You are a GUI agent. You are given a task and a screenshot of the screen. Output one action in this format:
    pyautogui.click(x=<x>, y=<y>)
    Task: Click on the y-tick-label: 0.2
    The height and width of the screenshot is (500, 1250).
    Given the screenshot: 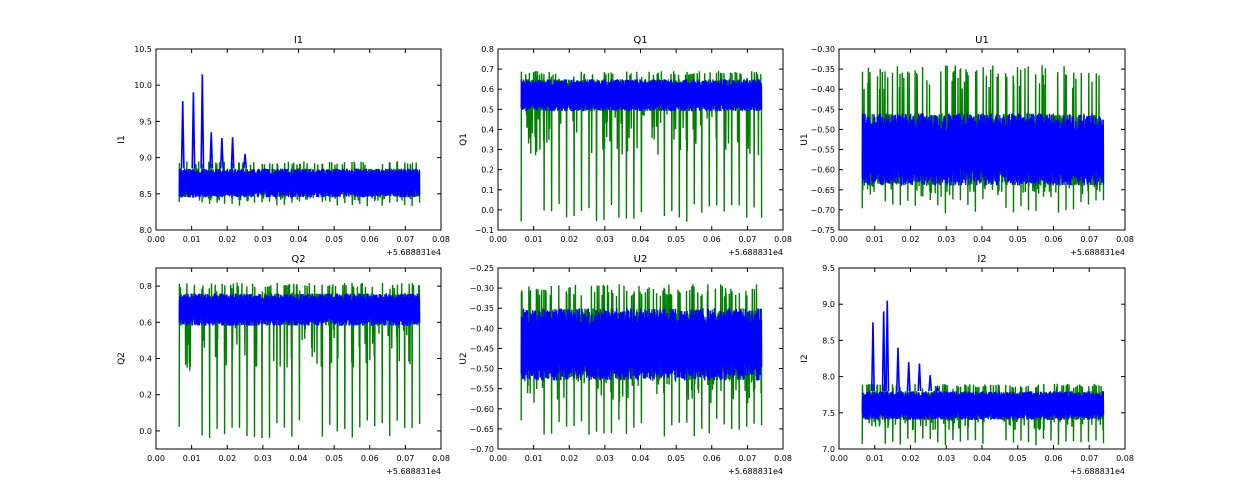 What is the action you would take?
    pyautogui.click(x=487, y=170)
    